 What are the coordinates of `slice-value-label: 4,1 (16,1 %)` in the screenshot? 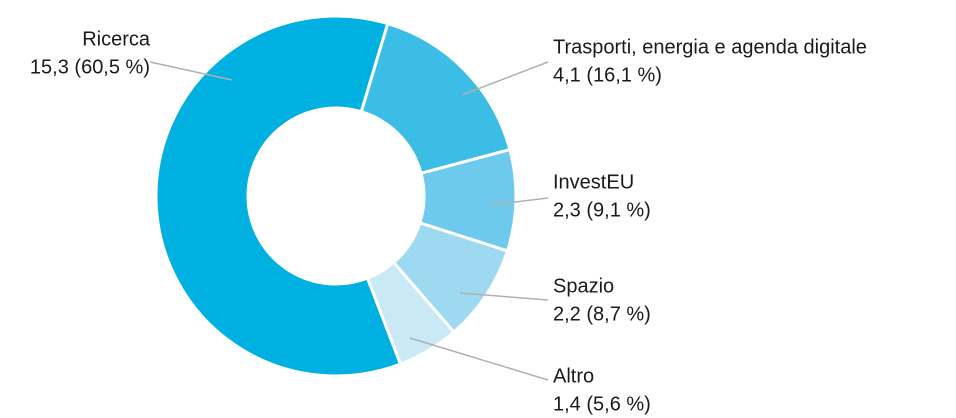 It's located at (607, 75).